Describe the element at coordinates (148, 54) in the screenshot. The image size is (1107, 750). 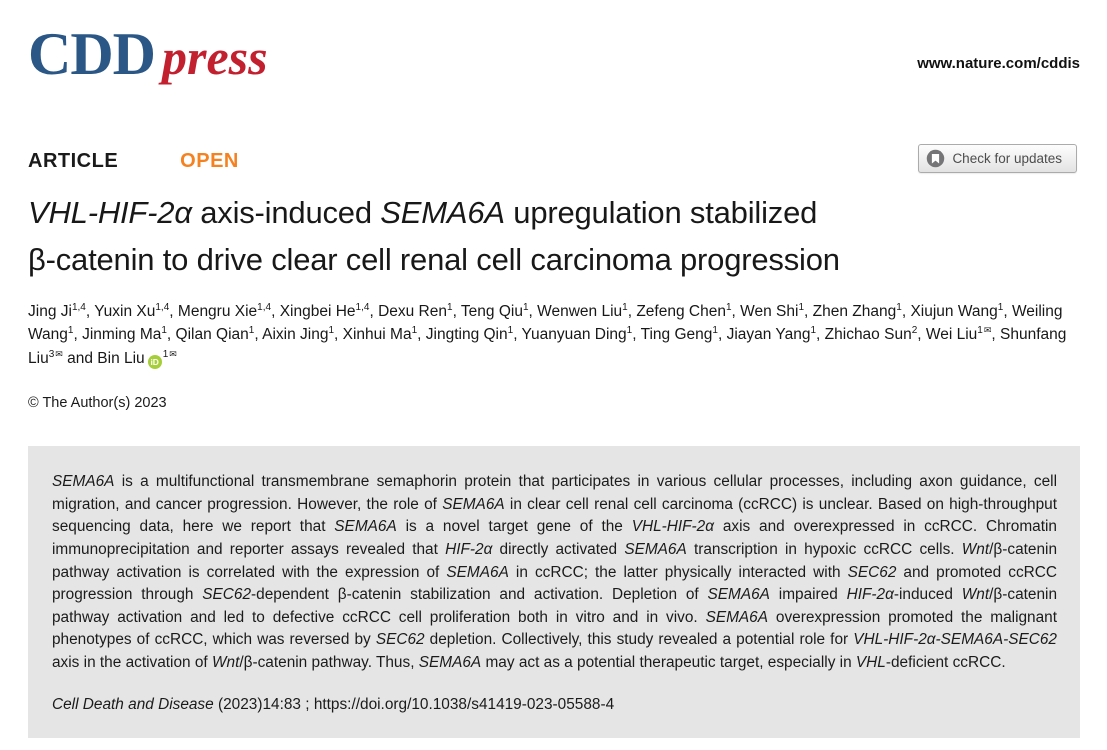
I see `cdd-press-logo: CDD press` at that location.